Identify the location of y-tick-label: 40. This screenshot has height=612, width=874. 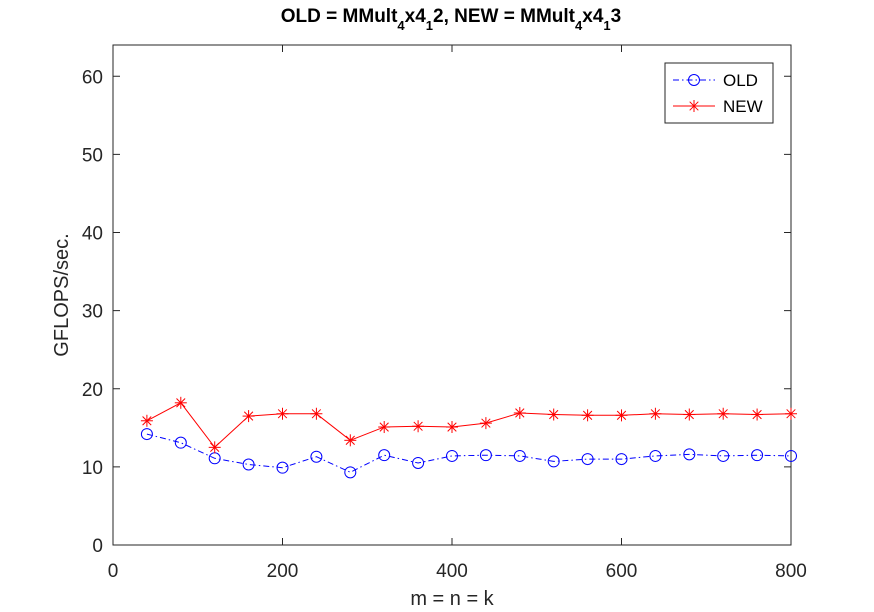
(92, 234).